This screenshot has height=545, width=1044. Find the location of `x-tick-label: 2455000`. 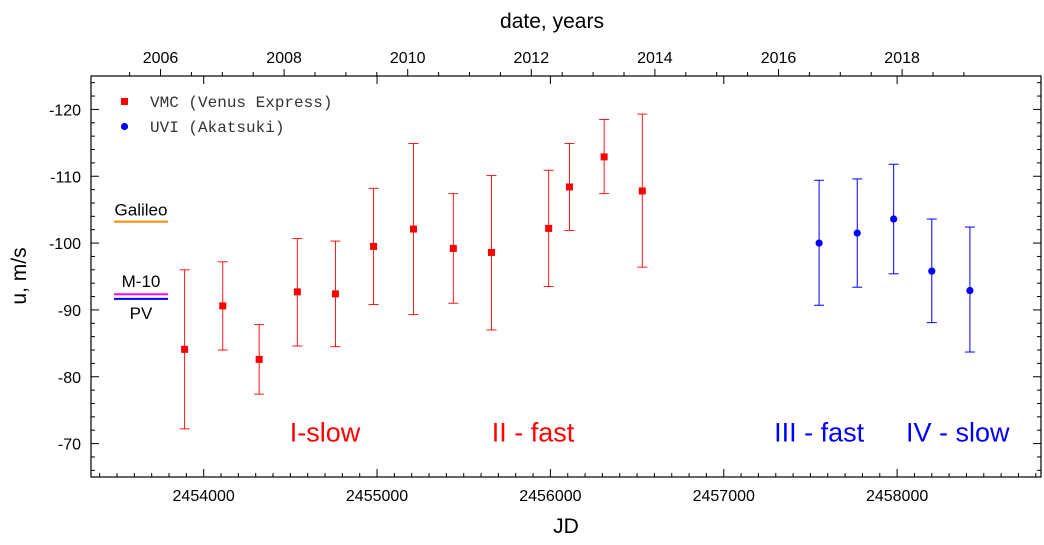

x-tick-label: 2455000 is located at coordinates (377, 496).